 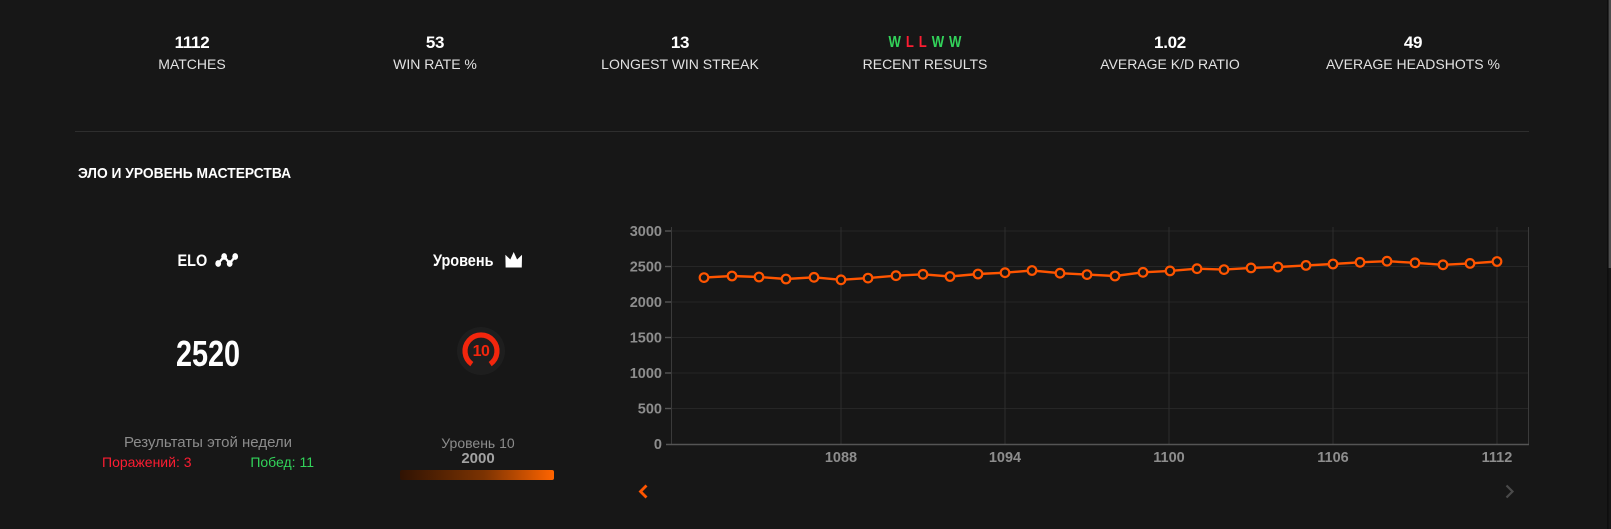 I want to click on svg-text: 1500, so click(x=646, y=339).